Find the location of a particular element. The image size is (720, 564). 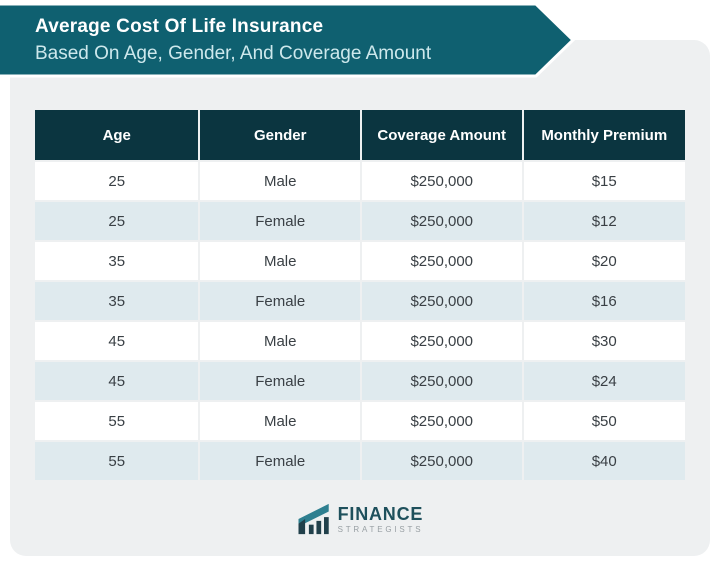

table-cell: $50 is located at coordinates (604, 421).